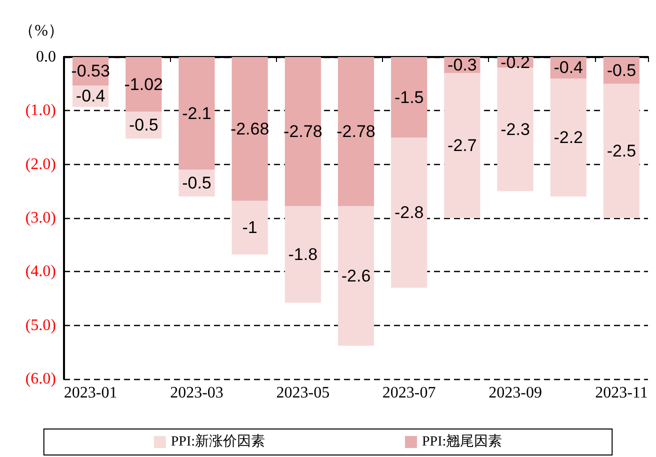 The height and width of the screenshot is (457, 656). I want to click on y-tick-label: (3.0), so click(40, 218).